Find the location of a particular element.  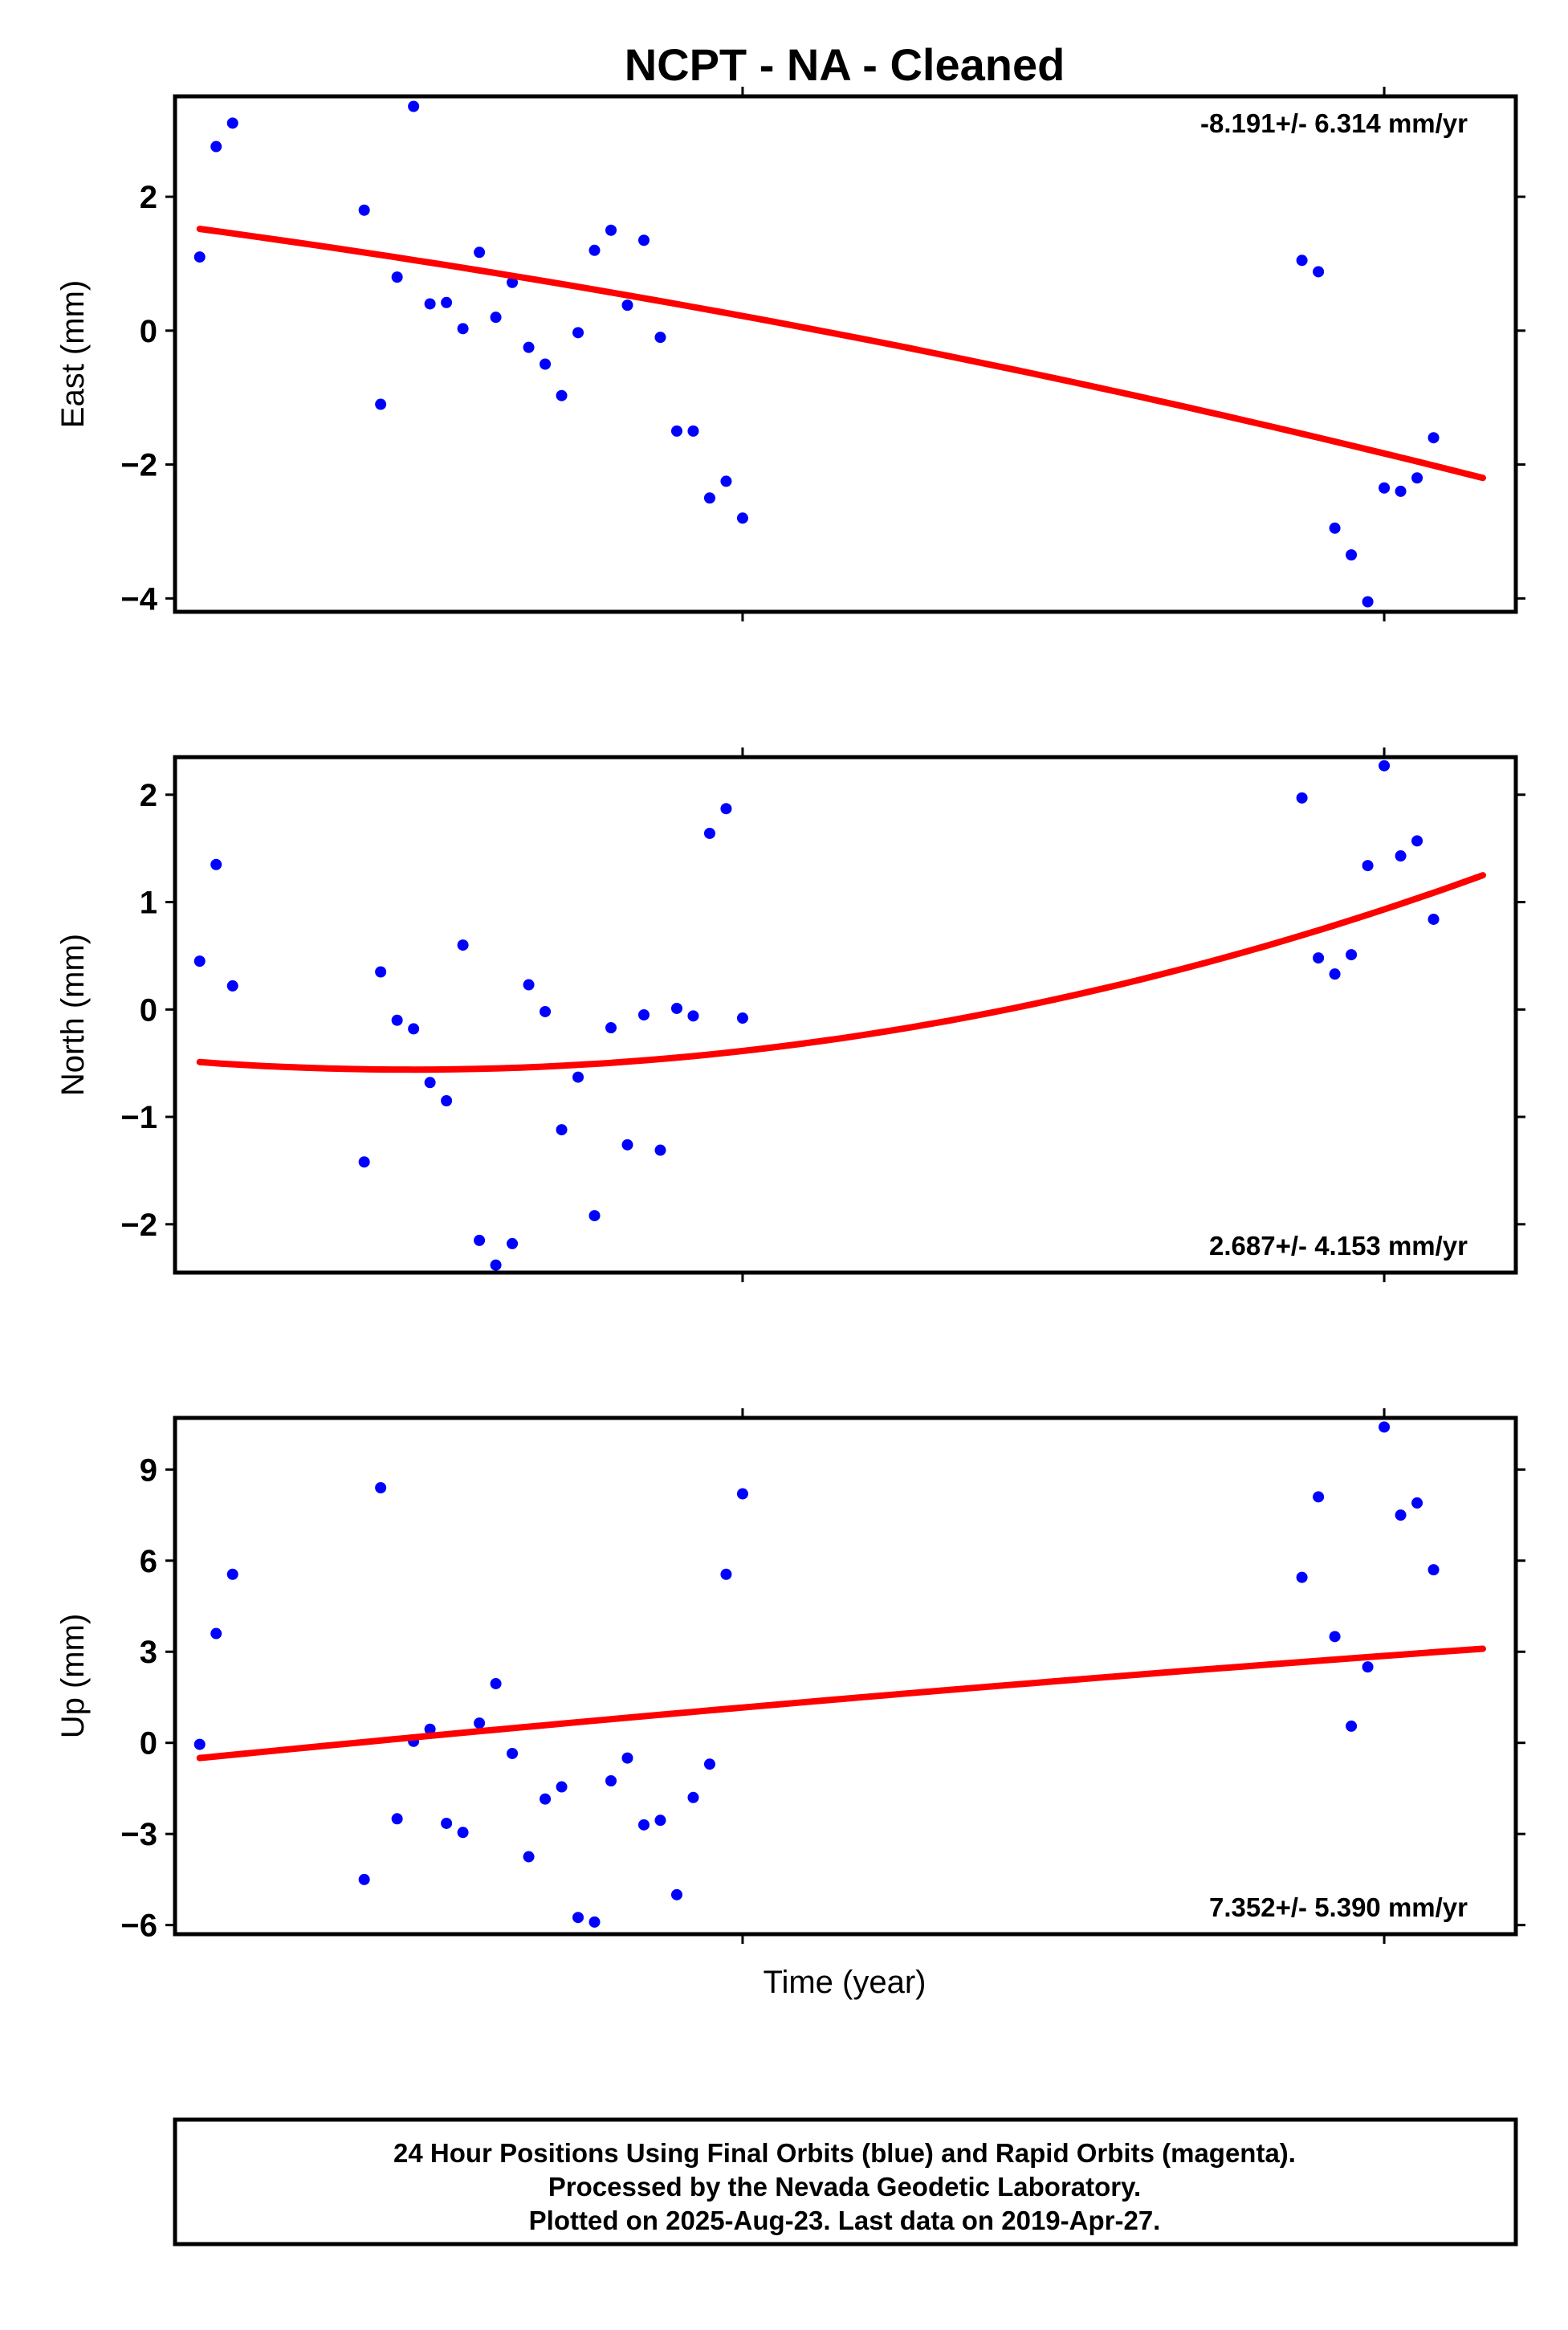

east-ytick-label: 0 is located at coordinates (148, 331).